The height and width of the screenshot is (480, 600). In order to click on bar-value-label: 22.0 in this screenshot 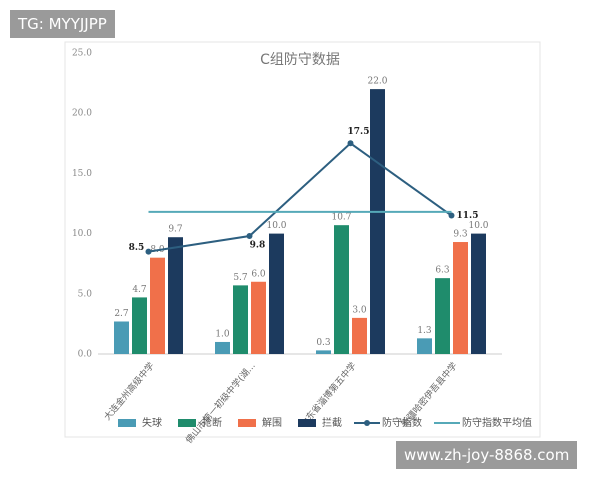, I will do `click(377, 82)`.